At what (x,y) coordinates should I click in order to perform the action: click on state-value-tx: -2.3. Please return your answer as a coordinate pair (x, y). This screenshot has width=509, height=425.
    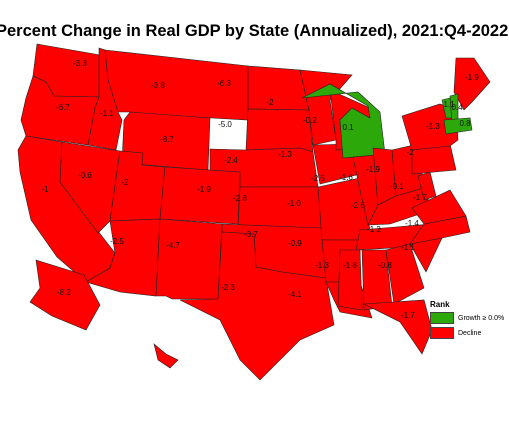
    Looking at the image, I should click on (228, 287).